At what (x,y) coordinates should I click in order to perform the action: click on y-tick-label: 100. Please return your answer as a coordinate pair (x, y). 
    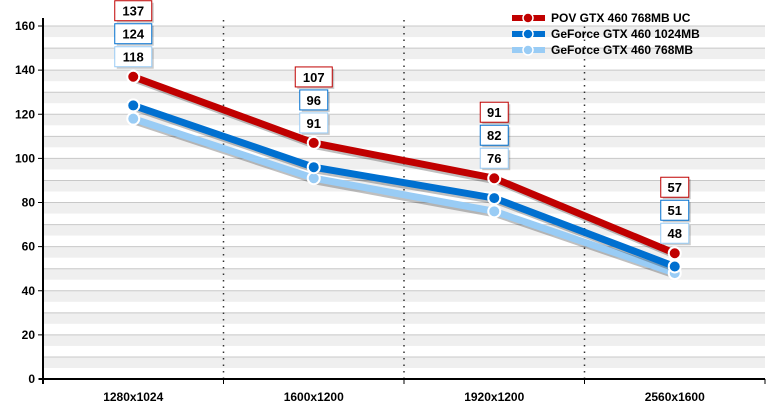
    Looking at the image, I should click on (25, 158).